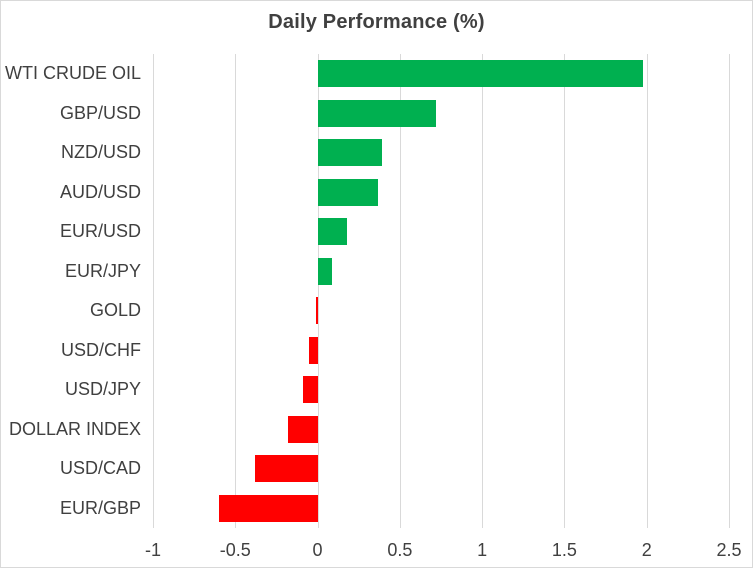 The height and width of the screenshot is (568, 753). I want to click on category-label: USD/CHF, so click(101, 349).